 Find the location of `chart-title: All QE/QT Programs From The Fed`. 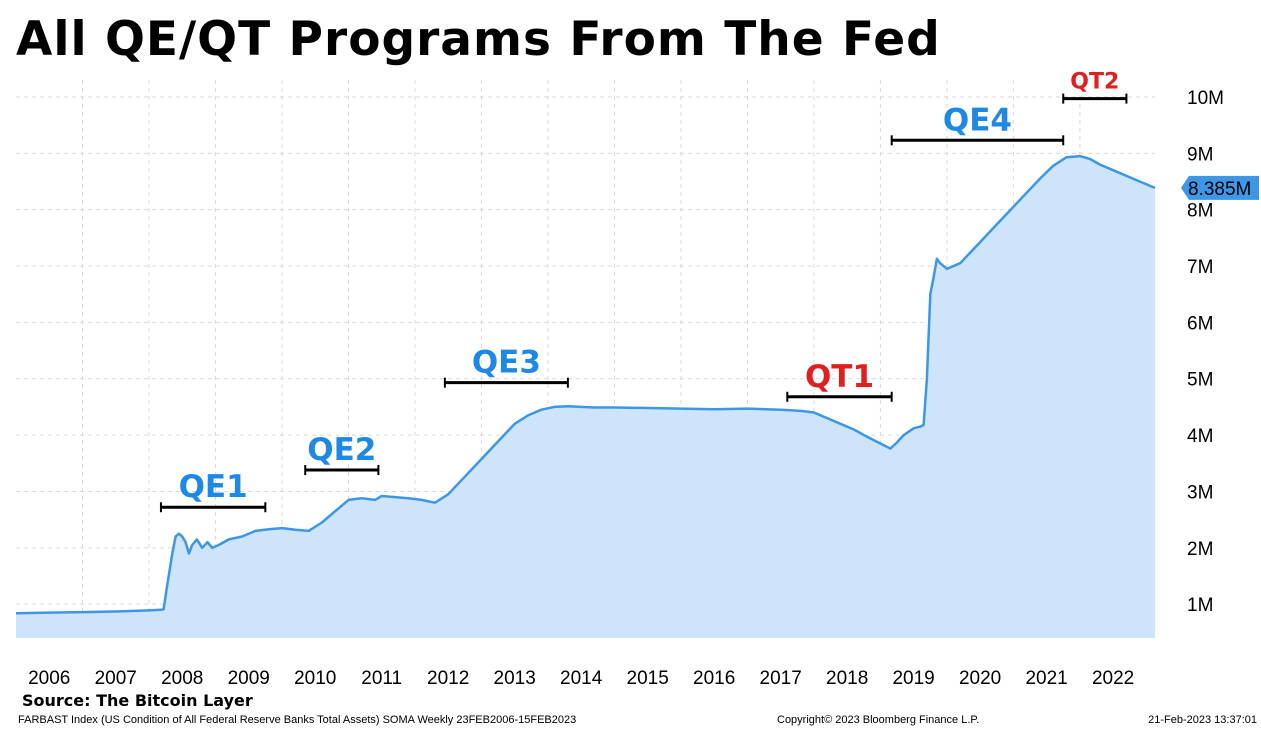

chart-title: All QE/QT Programs From The Fed is located at coordinates (478, 39).